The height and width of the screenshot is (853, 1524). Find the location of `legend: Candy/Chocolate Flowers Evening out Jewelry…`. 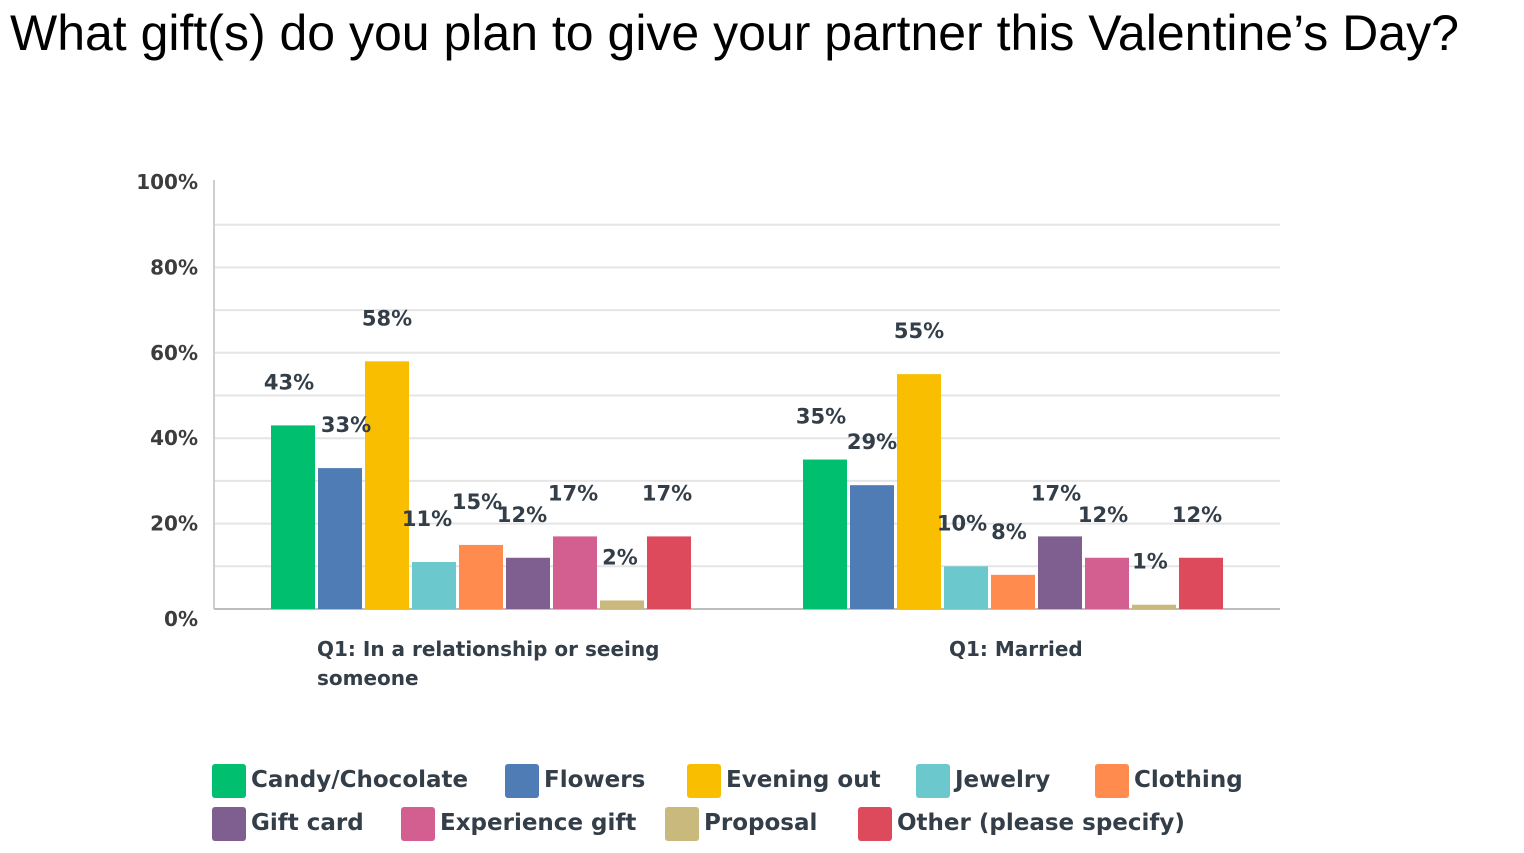

legend: Candy/Chocolate Flowers Evening out Jewelry… is located at coordinates (727, 802).